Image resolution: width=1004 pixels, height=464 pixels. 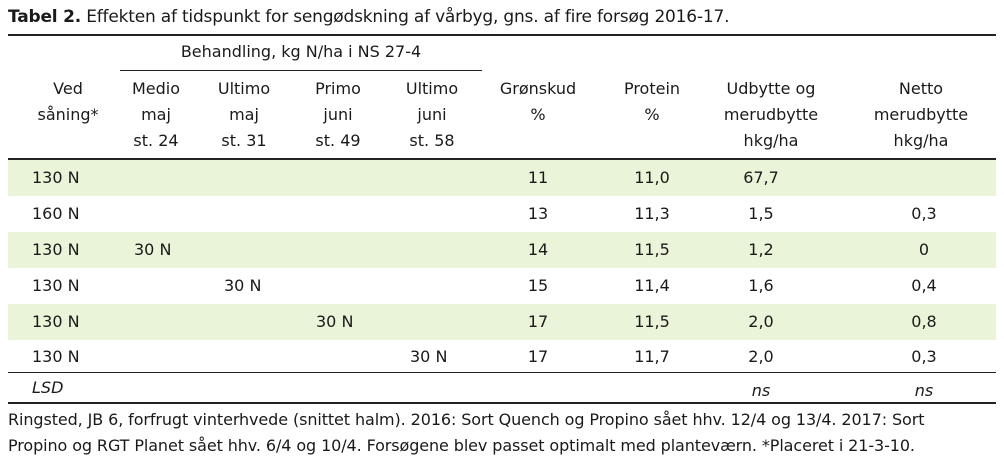 I want to click on cell-protein: 11,4, so click(x=652, y=285).